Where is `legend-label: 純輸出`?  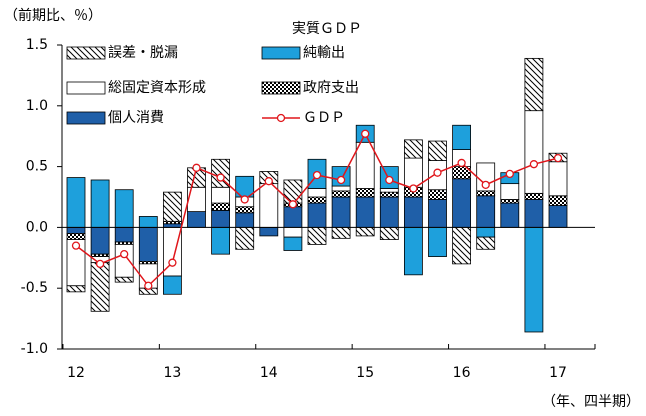
legend-label: 純輸出 is located at coordinates (324, 53).